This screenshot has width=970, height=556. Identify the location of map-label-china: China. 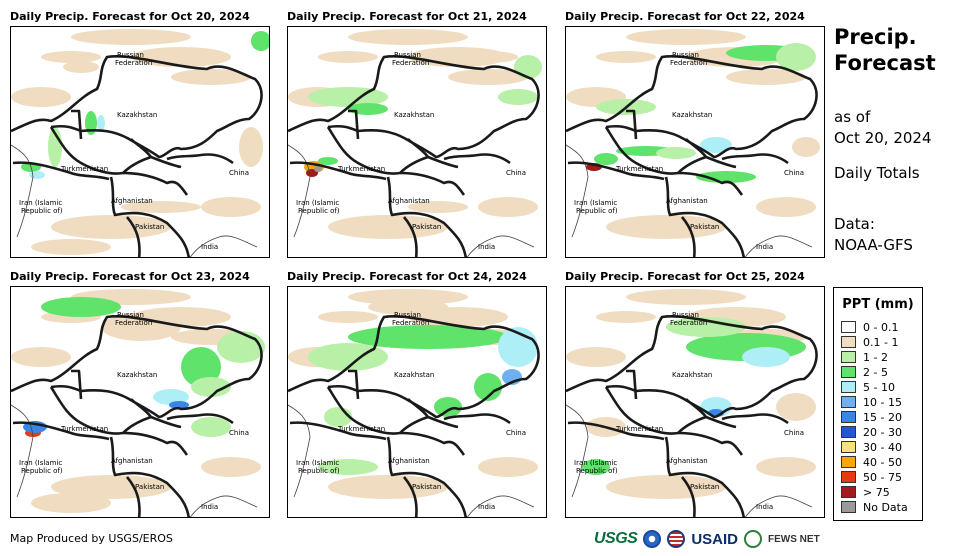
(516, 433).